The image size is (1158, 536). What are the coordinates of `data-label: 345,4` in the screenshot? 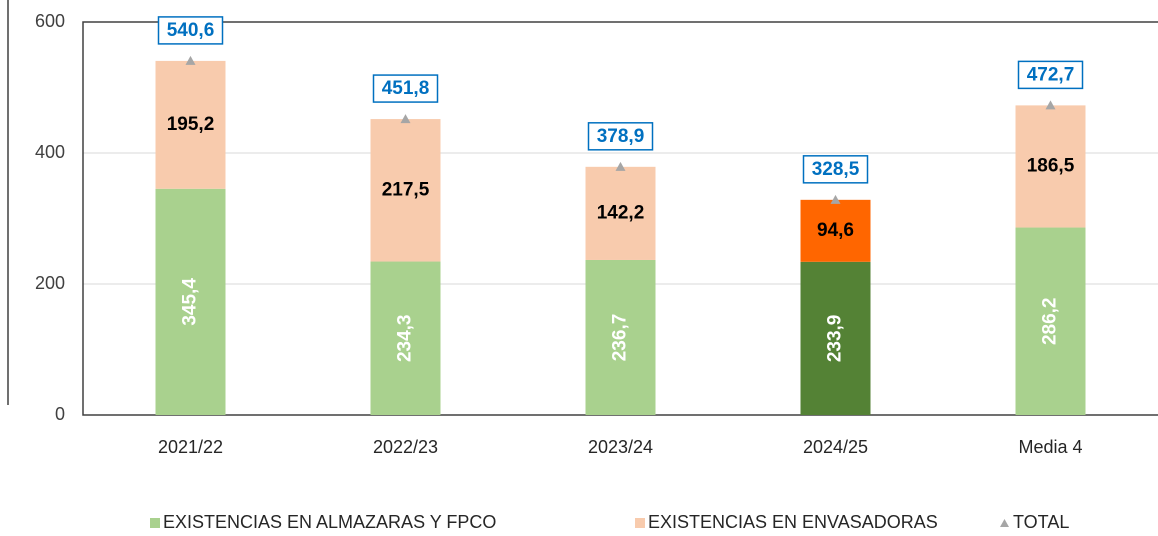 It's located at (190, 302).